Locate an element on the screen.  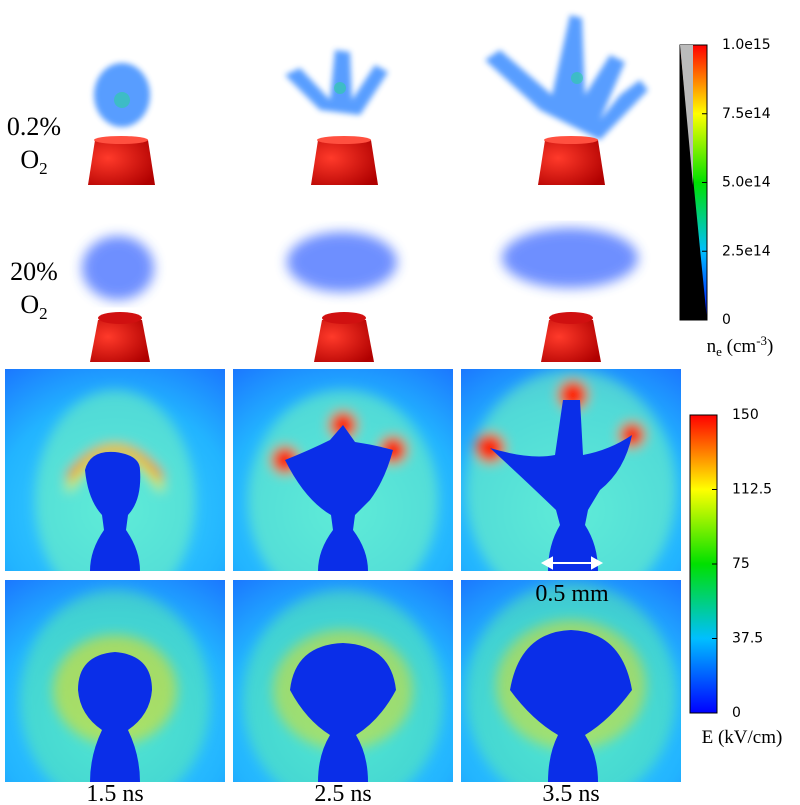
scale-bar-label: 0.5 mm is located at coordinates (572, 594).